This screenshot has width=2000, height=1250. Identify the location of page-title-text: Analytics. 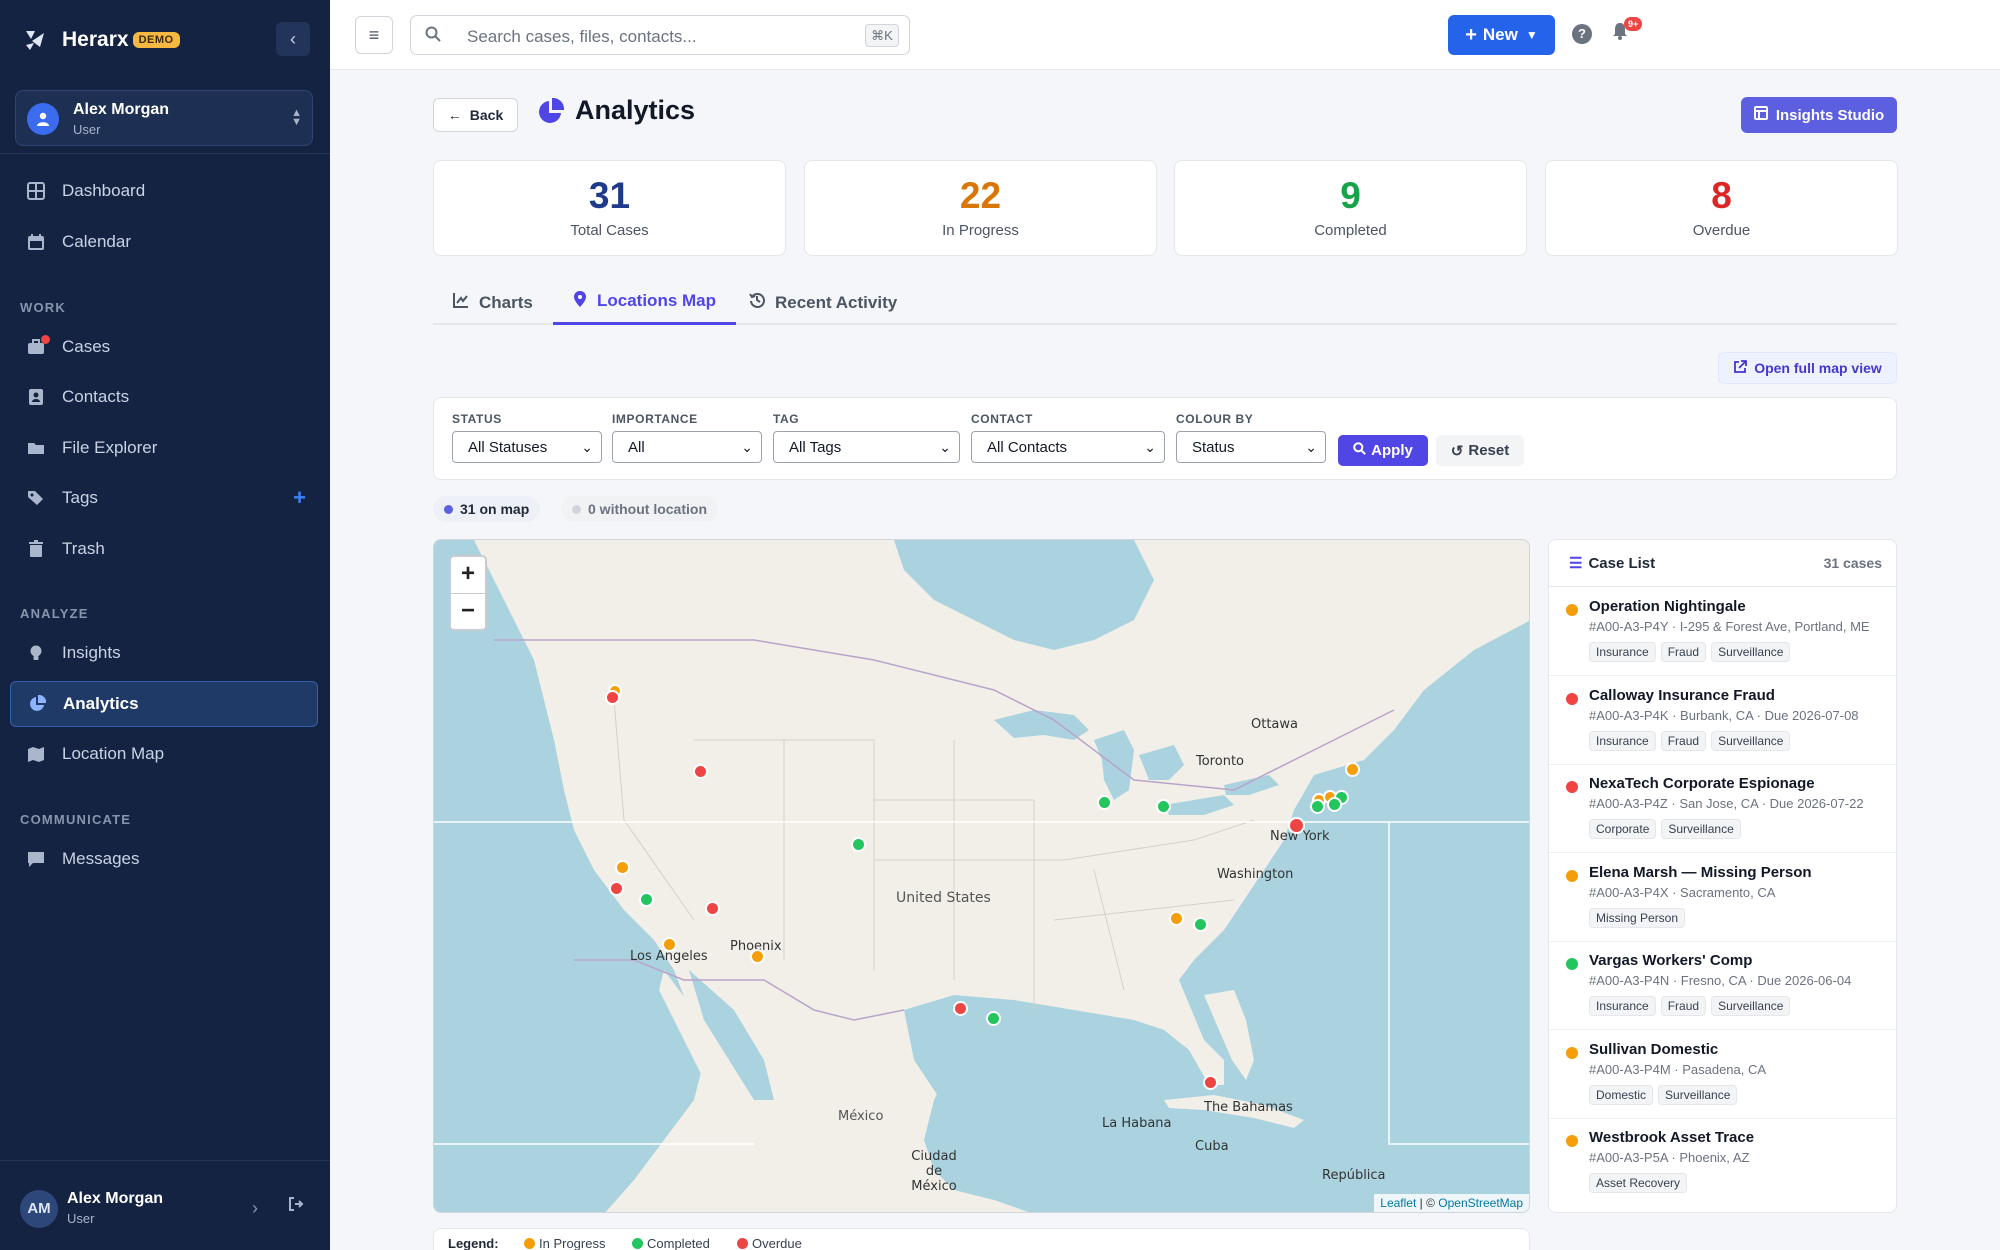
(635, 110).